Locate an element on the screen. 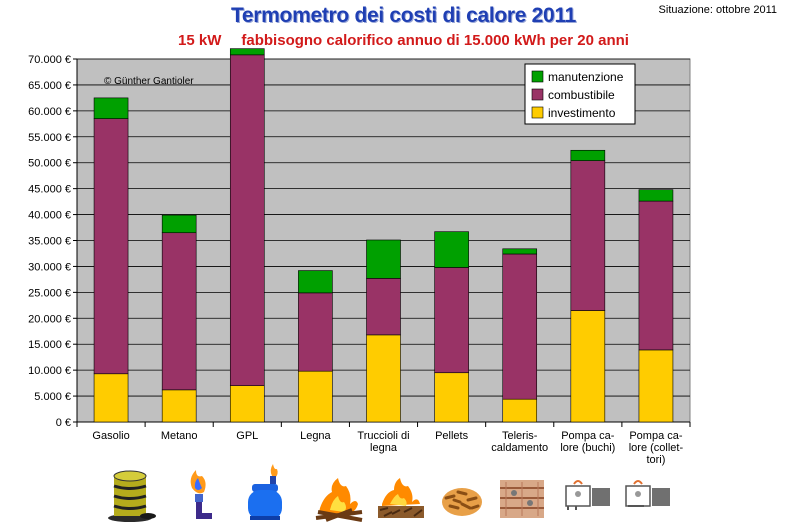  y-tick-label: 25.000 € is located at coordinates (49, 293).